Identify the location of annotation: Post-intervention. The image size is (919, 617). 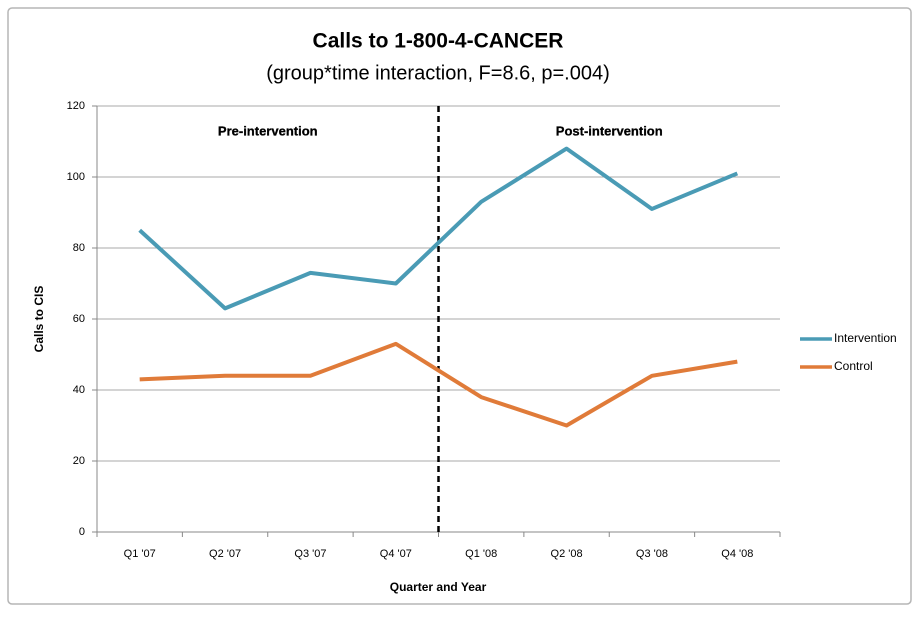
(609, 130).